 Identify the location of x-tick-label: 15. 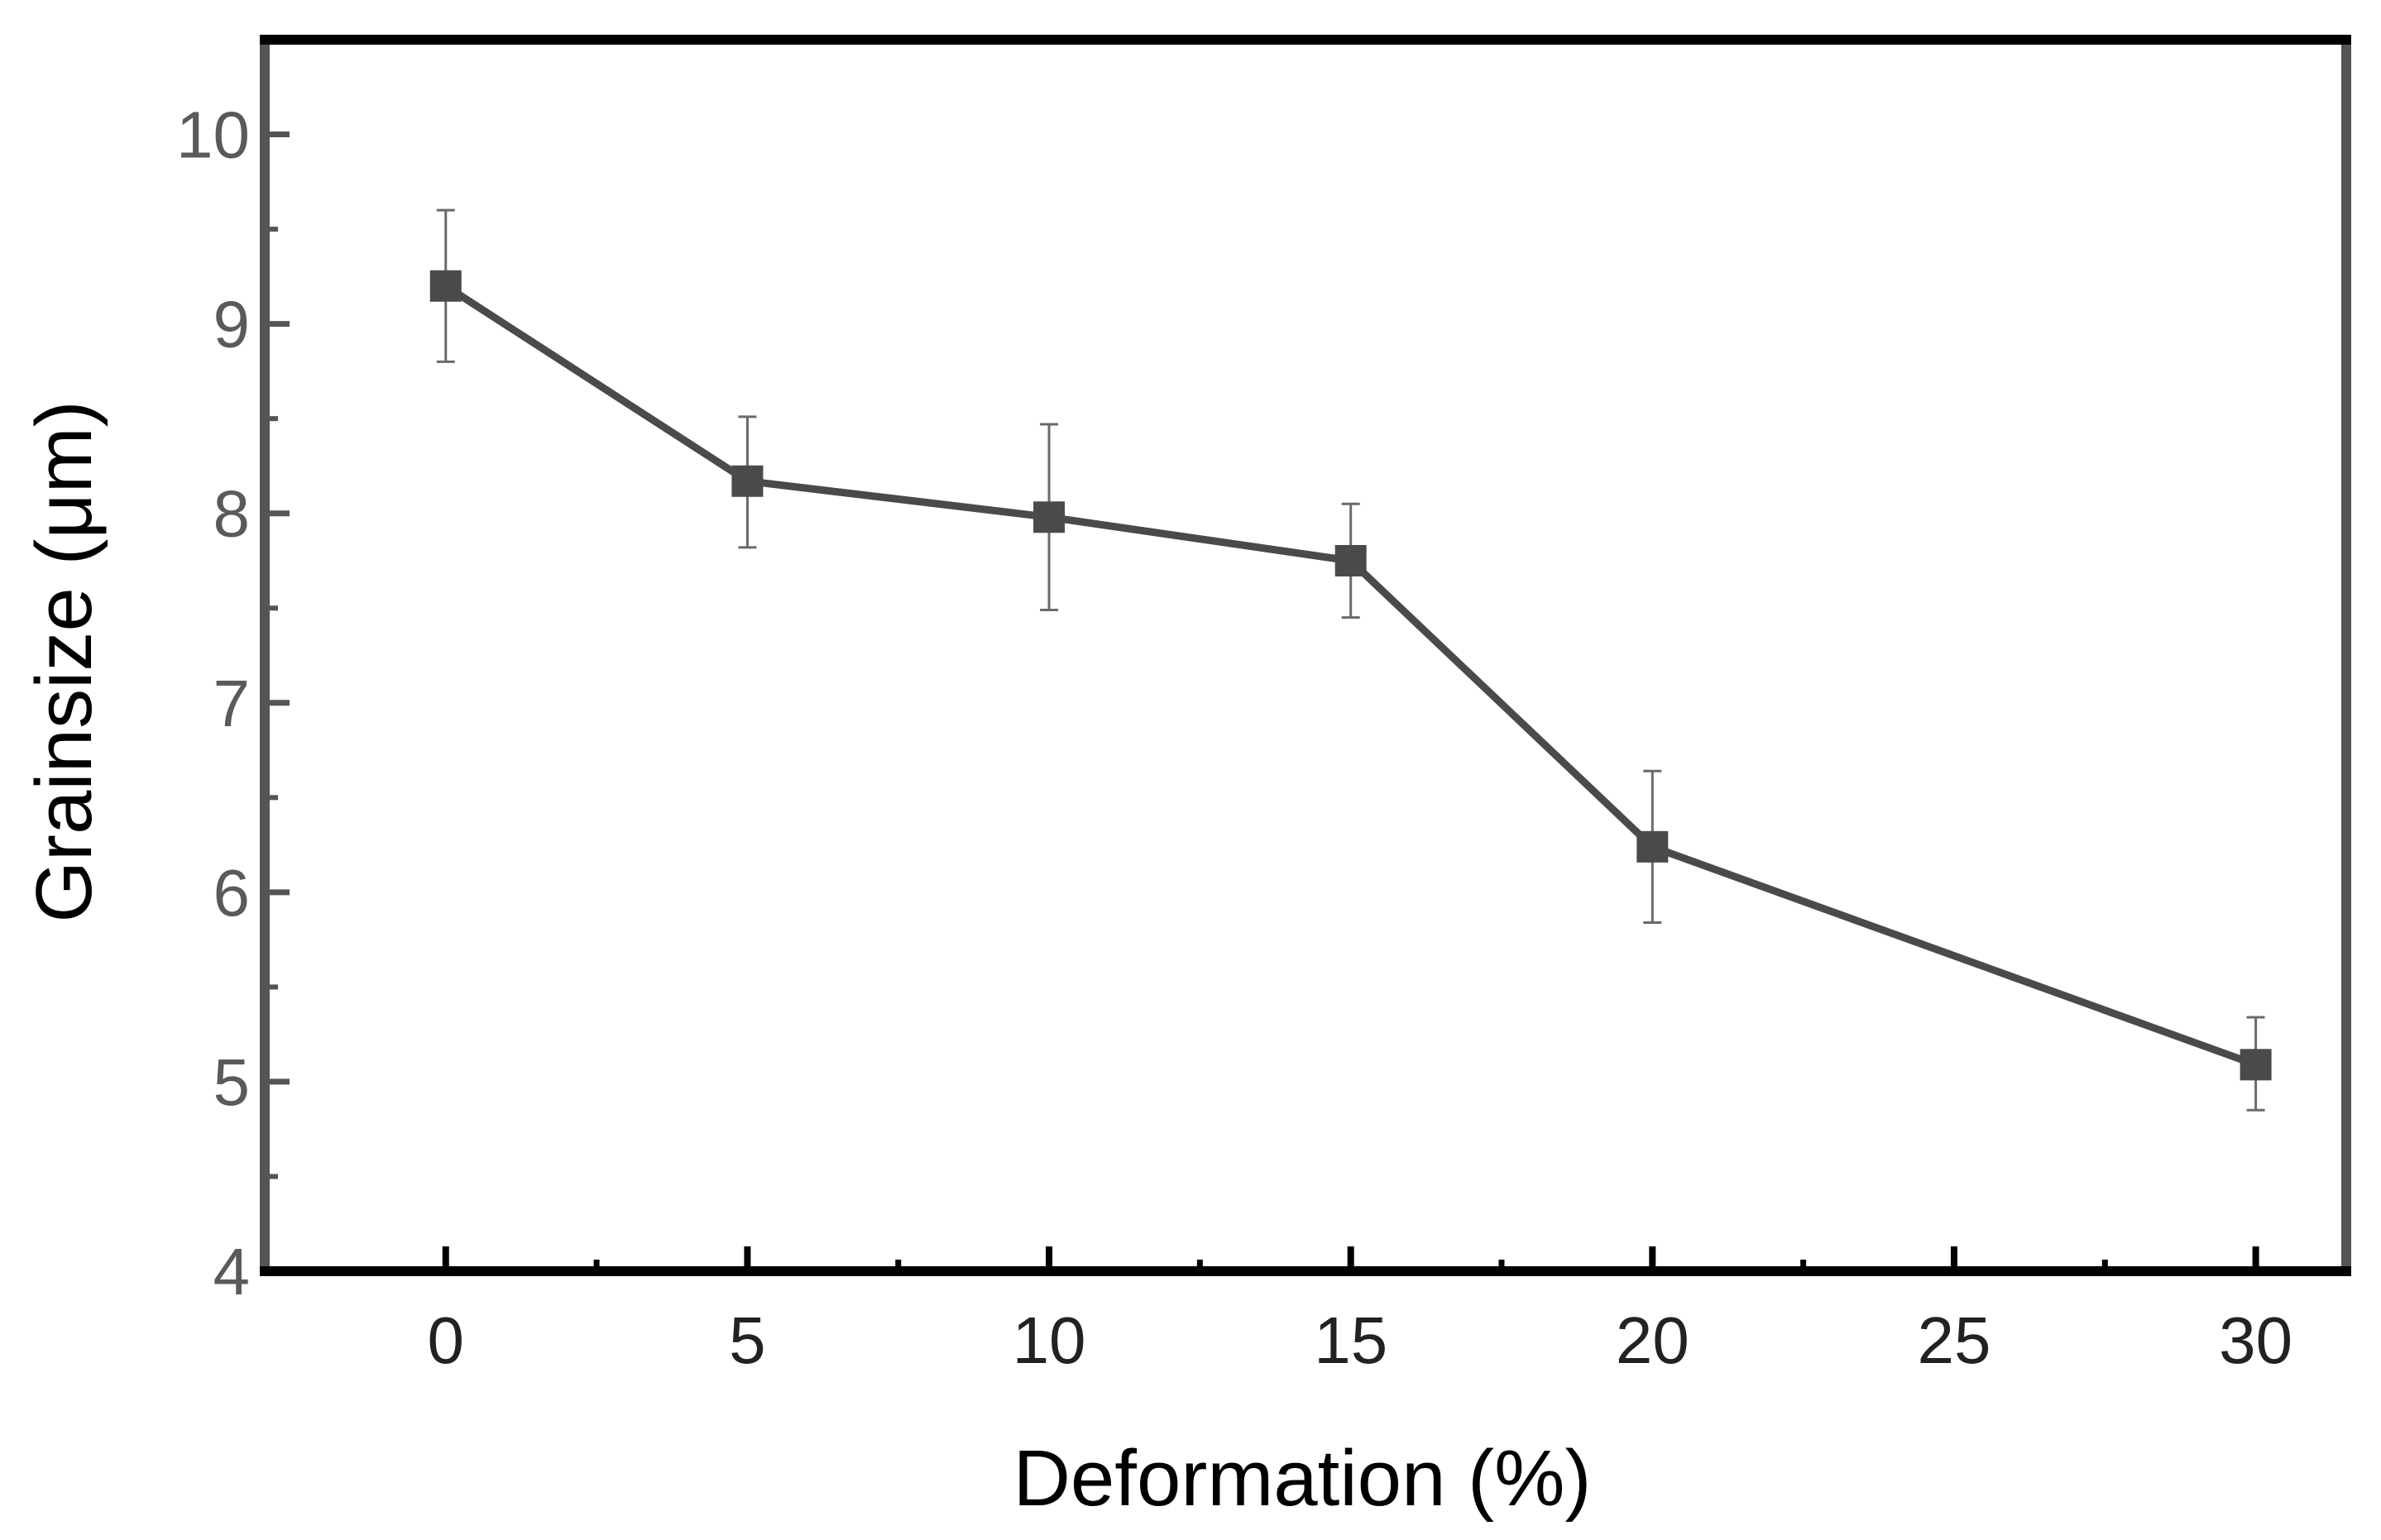
(1350, 1340).